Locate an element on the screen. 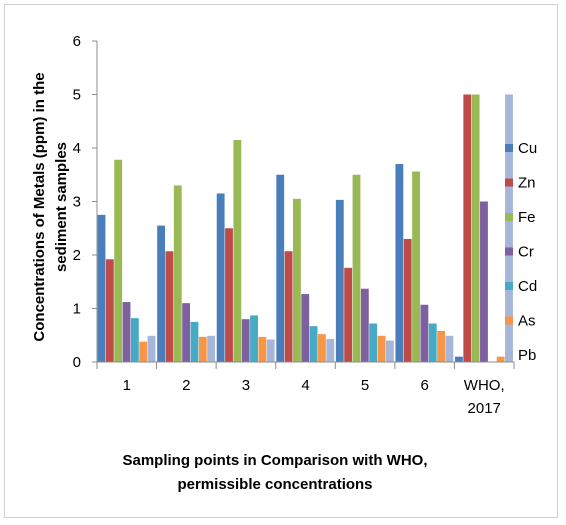  legend-swatch-pb is located at coordinates (509, 355).